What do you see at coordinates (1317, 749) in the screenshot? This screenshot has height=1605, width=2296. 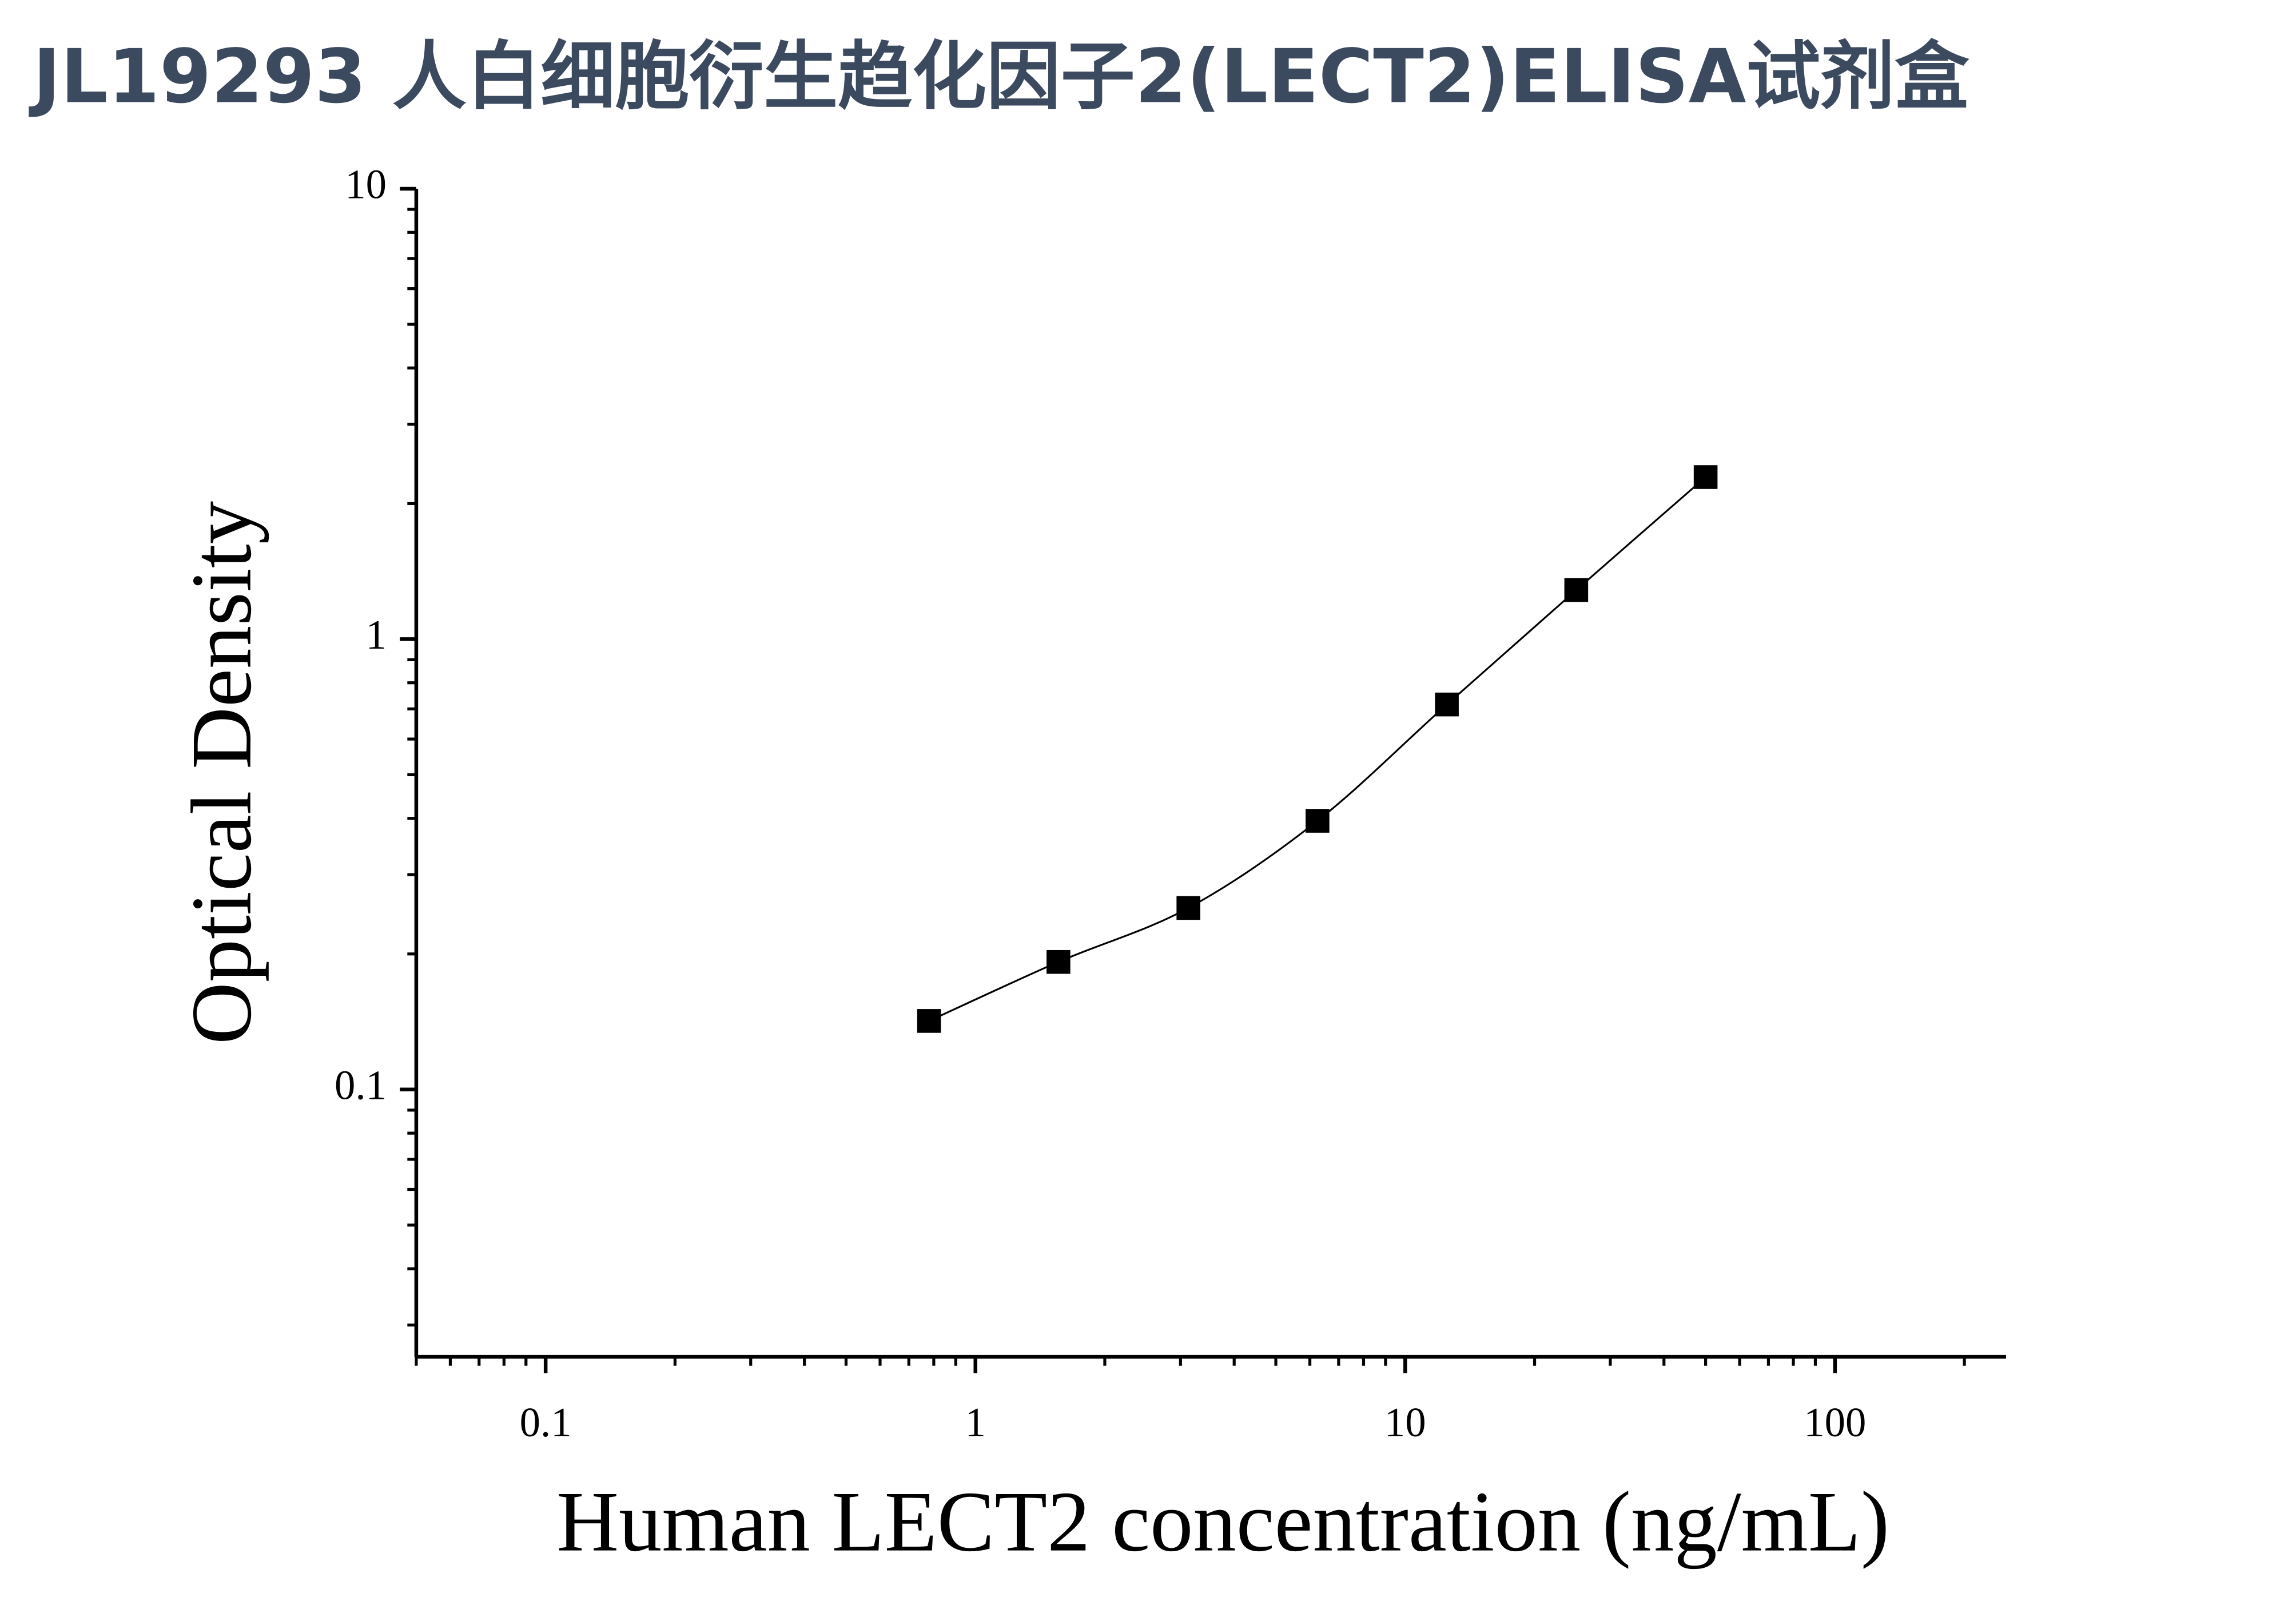 I see `fit-line` at bounding box center [1317, 749].